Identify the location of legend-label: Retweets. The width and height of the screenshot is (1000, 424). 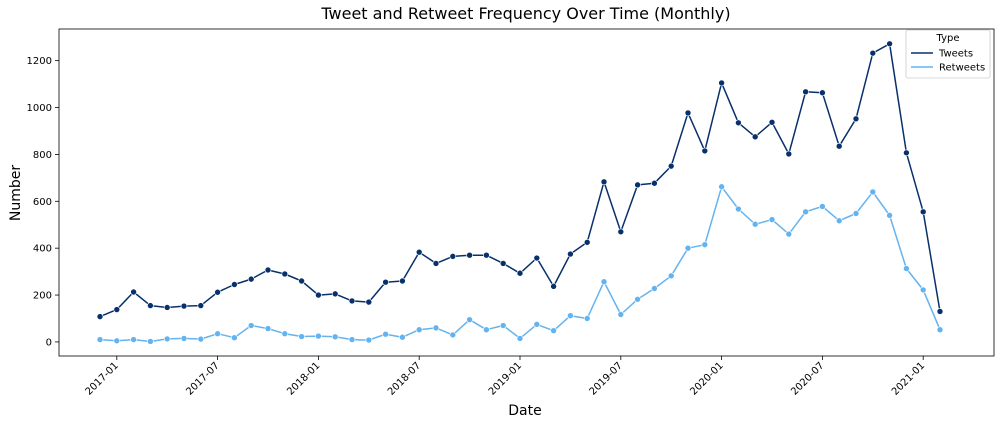
(962, 68).